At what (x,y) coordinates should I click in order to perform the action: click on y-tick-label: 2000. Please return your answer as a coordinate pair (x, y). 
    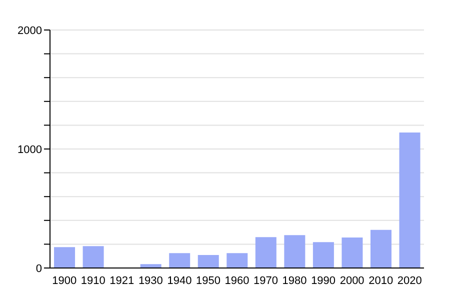
    Looking at the image, I should click on (30, 30).